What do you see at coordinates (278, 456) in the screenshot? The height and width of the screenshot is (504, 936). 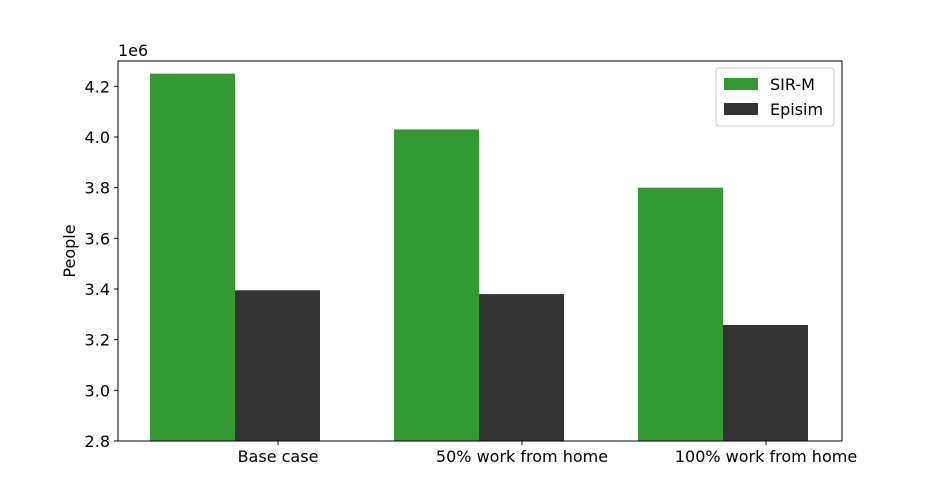 I see `x-tick-label: Base case` at bounding box center [278, 456].